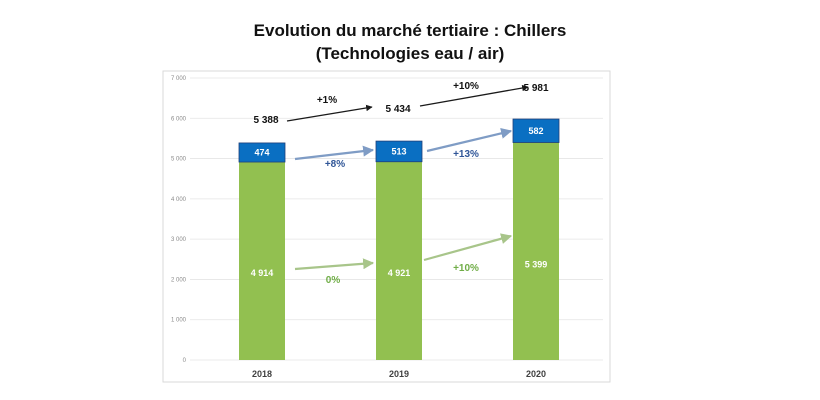  I want to click on bottom-growth-label: +10%, so click(466, 268).